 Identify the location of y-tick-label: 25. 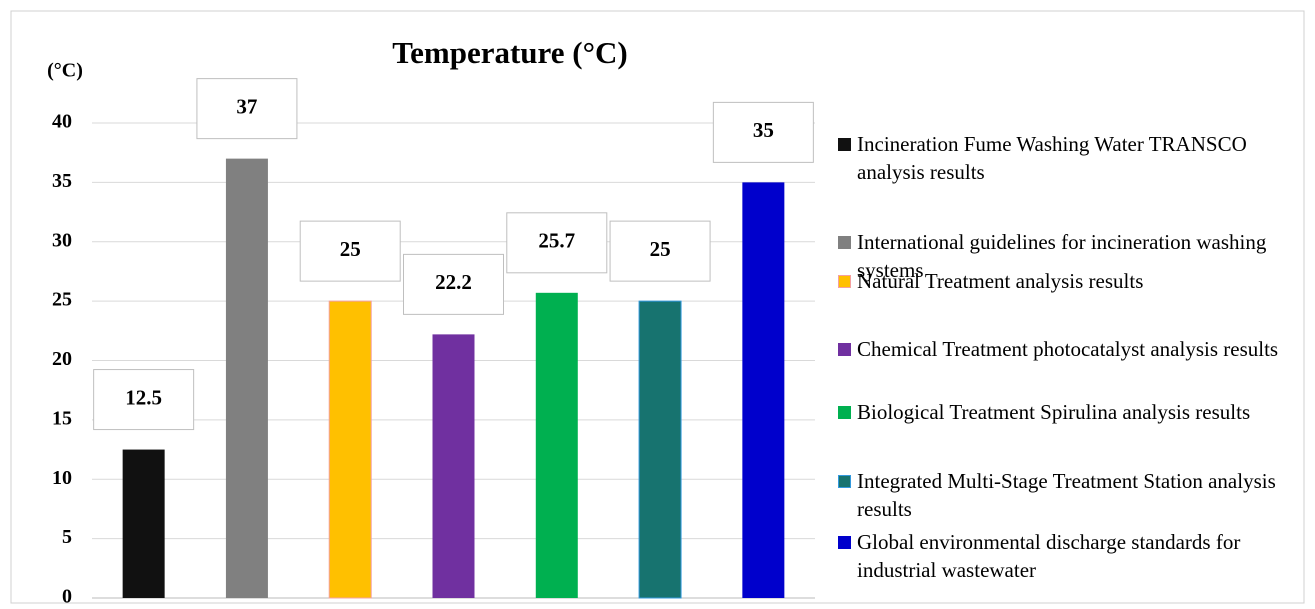
(62, 300).